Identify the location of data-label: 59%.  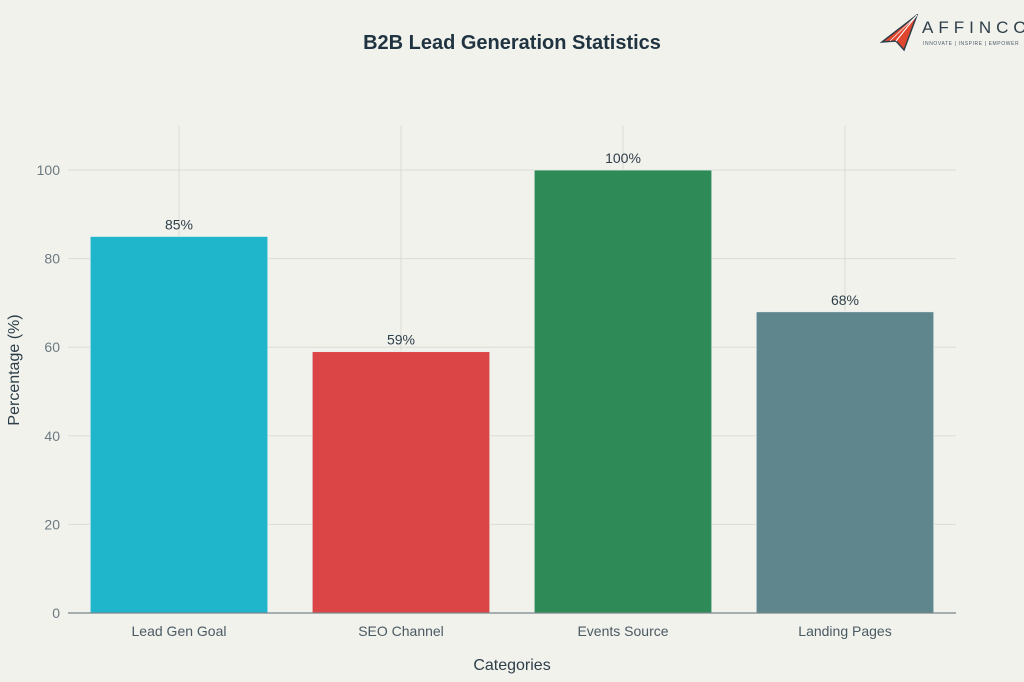
(401, 340).